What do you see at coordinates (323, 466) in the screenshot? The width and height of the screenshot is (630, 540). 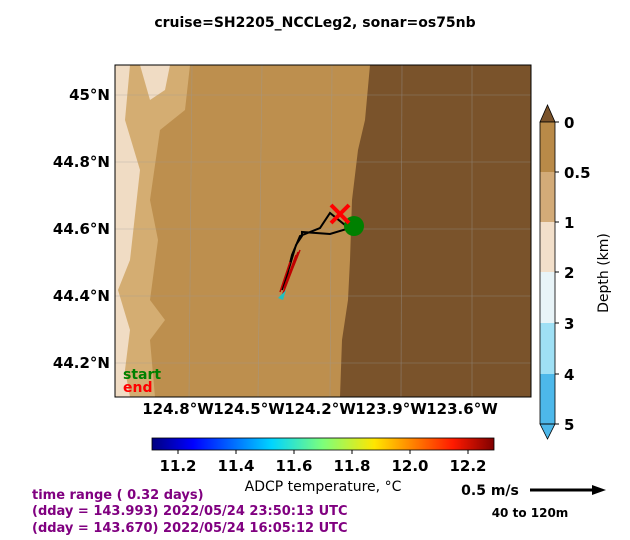 I see `temperature-colorbar: ADCP temperature, °C` at bounding box center [323, 466].